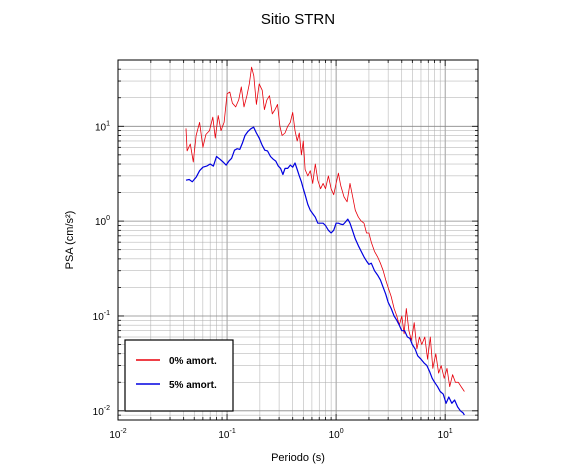 The height and width of the screenshot is (475, 586). What do you see at coordinates (336, 434) in the screenshot?
I see `x-tick-label-2: 10⁰` at bounding box center [336, 434].